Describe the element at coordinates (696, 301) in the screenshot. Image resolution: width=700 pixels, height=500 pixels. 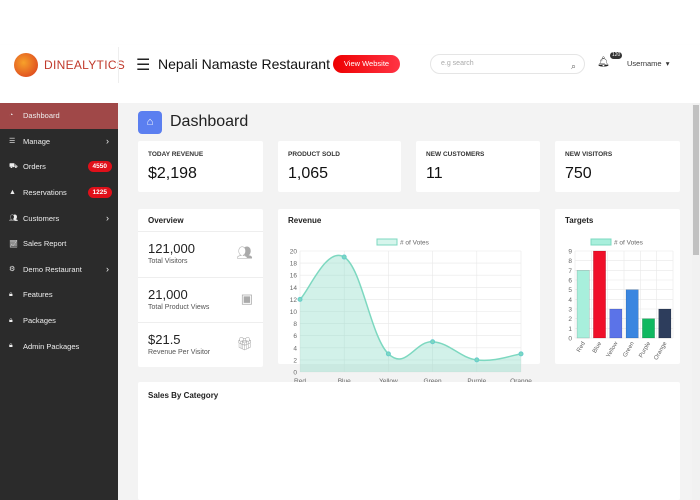
I see `scrollbar` at that location.